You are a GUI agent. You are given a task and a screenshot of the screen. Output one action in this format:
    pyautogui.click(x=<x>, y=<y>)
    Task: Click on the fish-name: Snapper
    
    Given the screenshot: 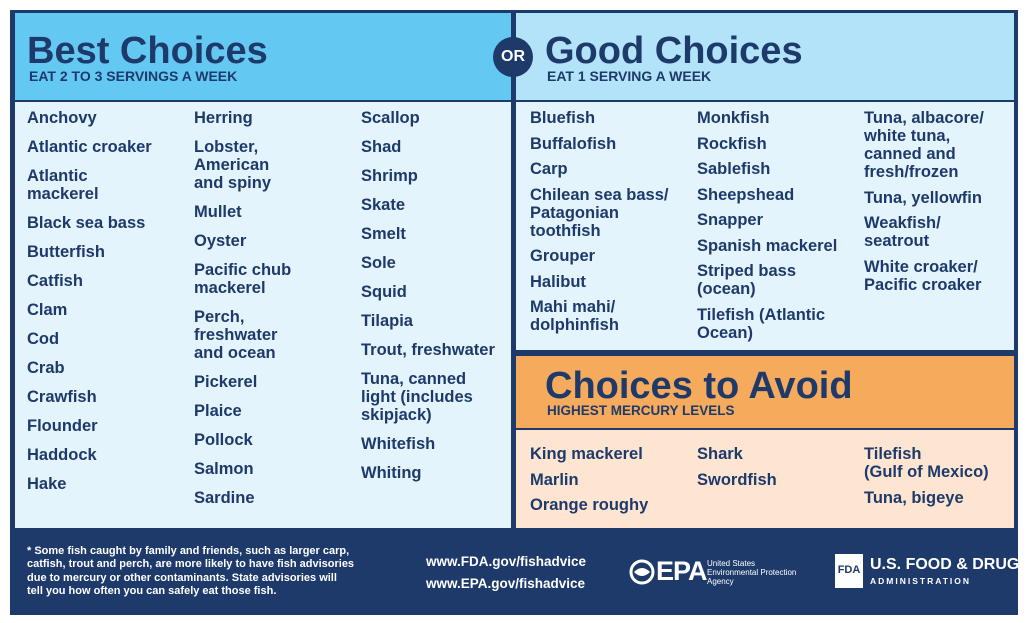 What is the action you would take?
    pyautogui.click(x=730, y=220)
    